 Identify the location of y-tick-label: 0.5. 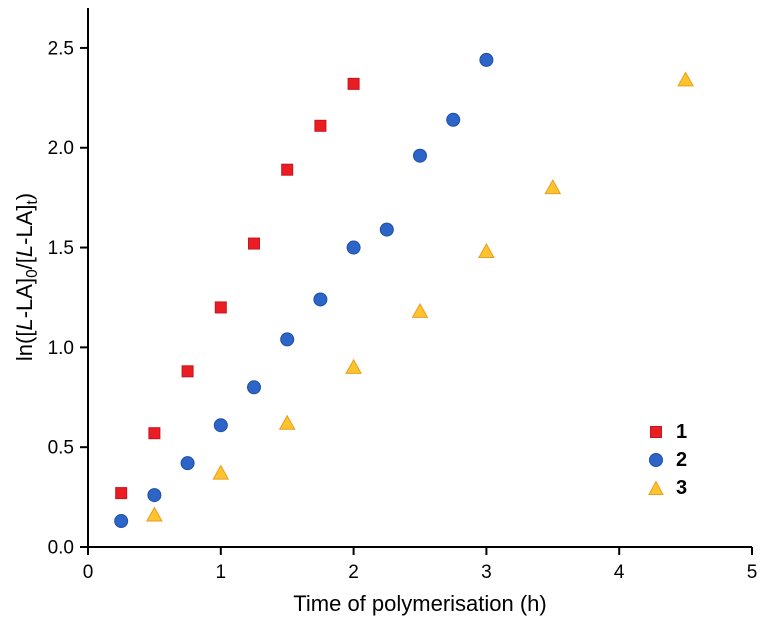
(61, 448).